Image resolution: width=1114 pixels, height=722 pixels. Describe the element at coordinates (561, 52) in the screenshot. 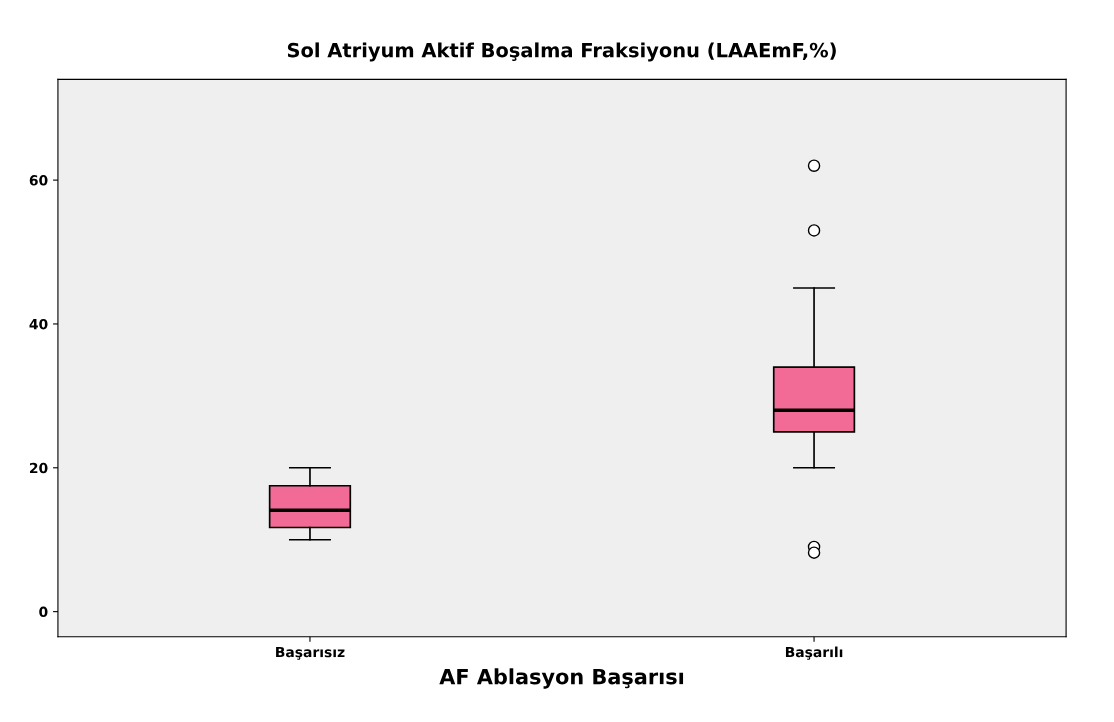

I see `chart-title: Sol Atriyum Aktif Boşalma Fraksiyonu (LAAEmF,%)` at that location.